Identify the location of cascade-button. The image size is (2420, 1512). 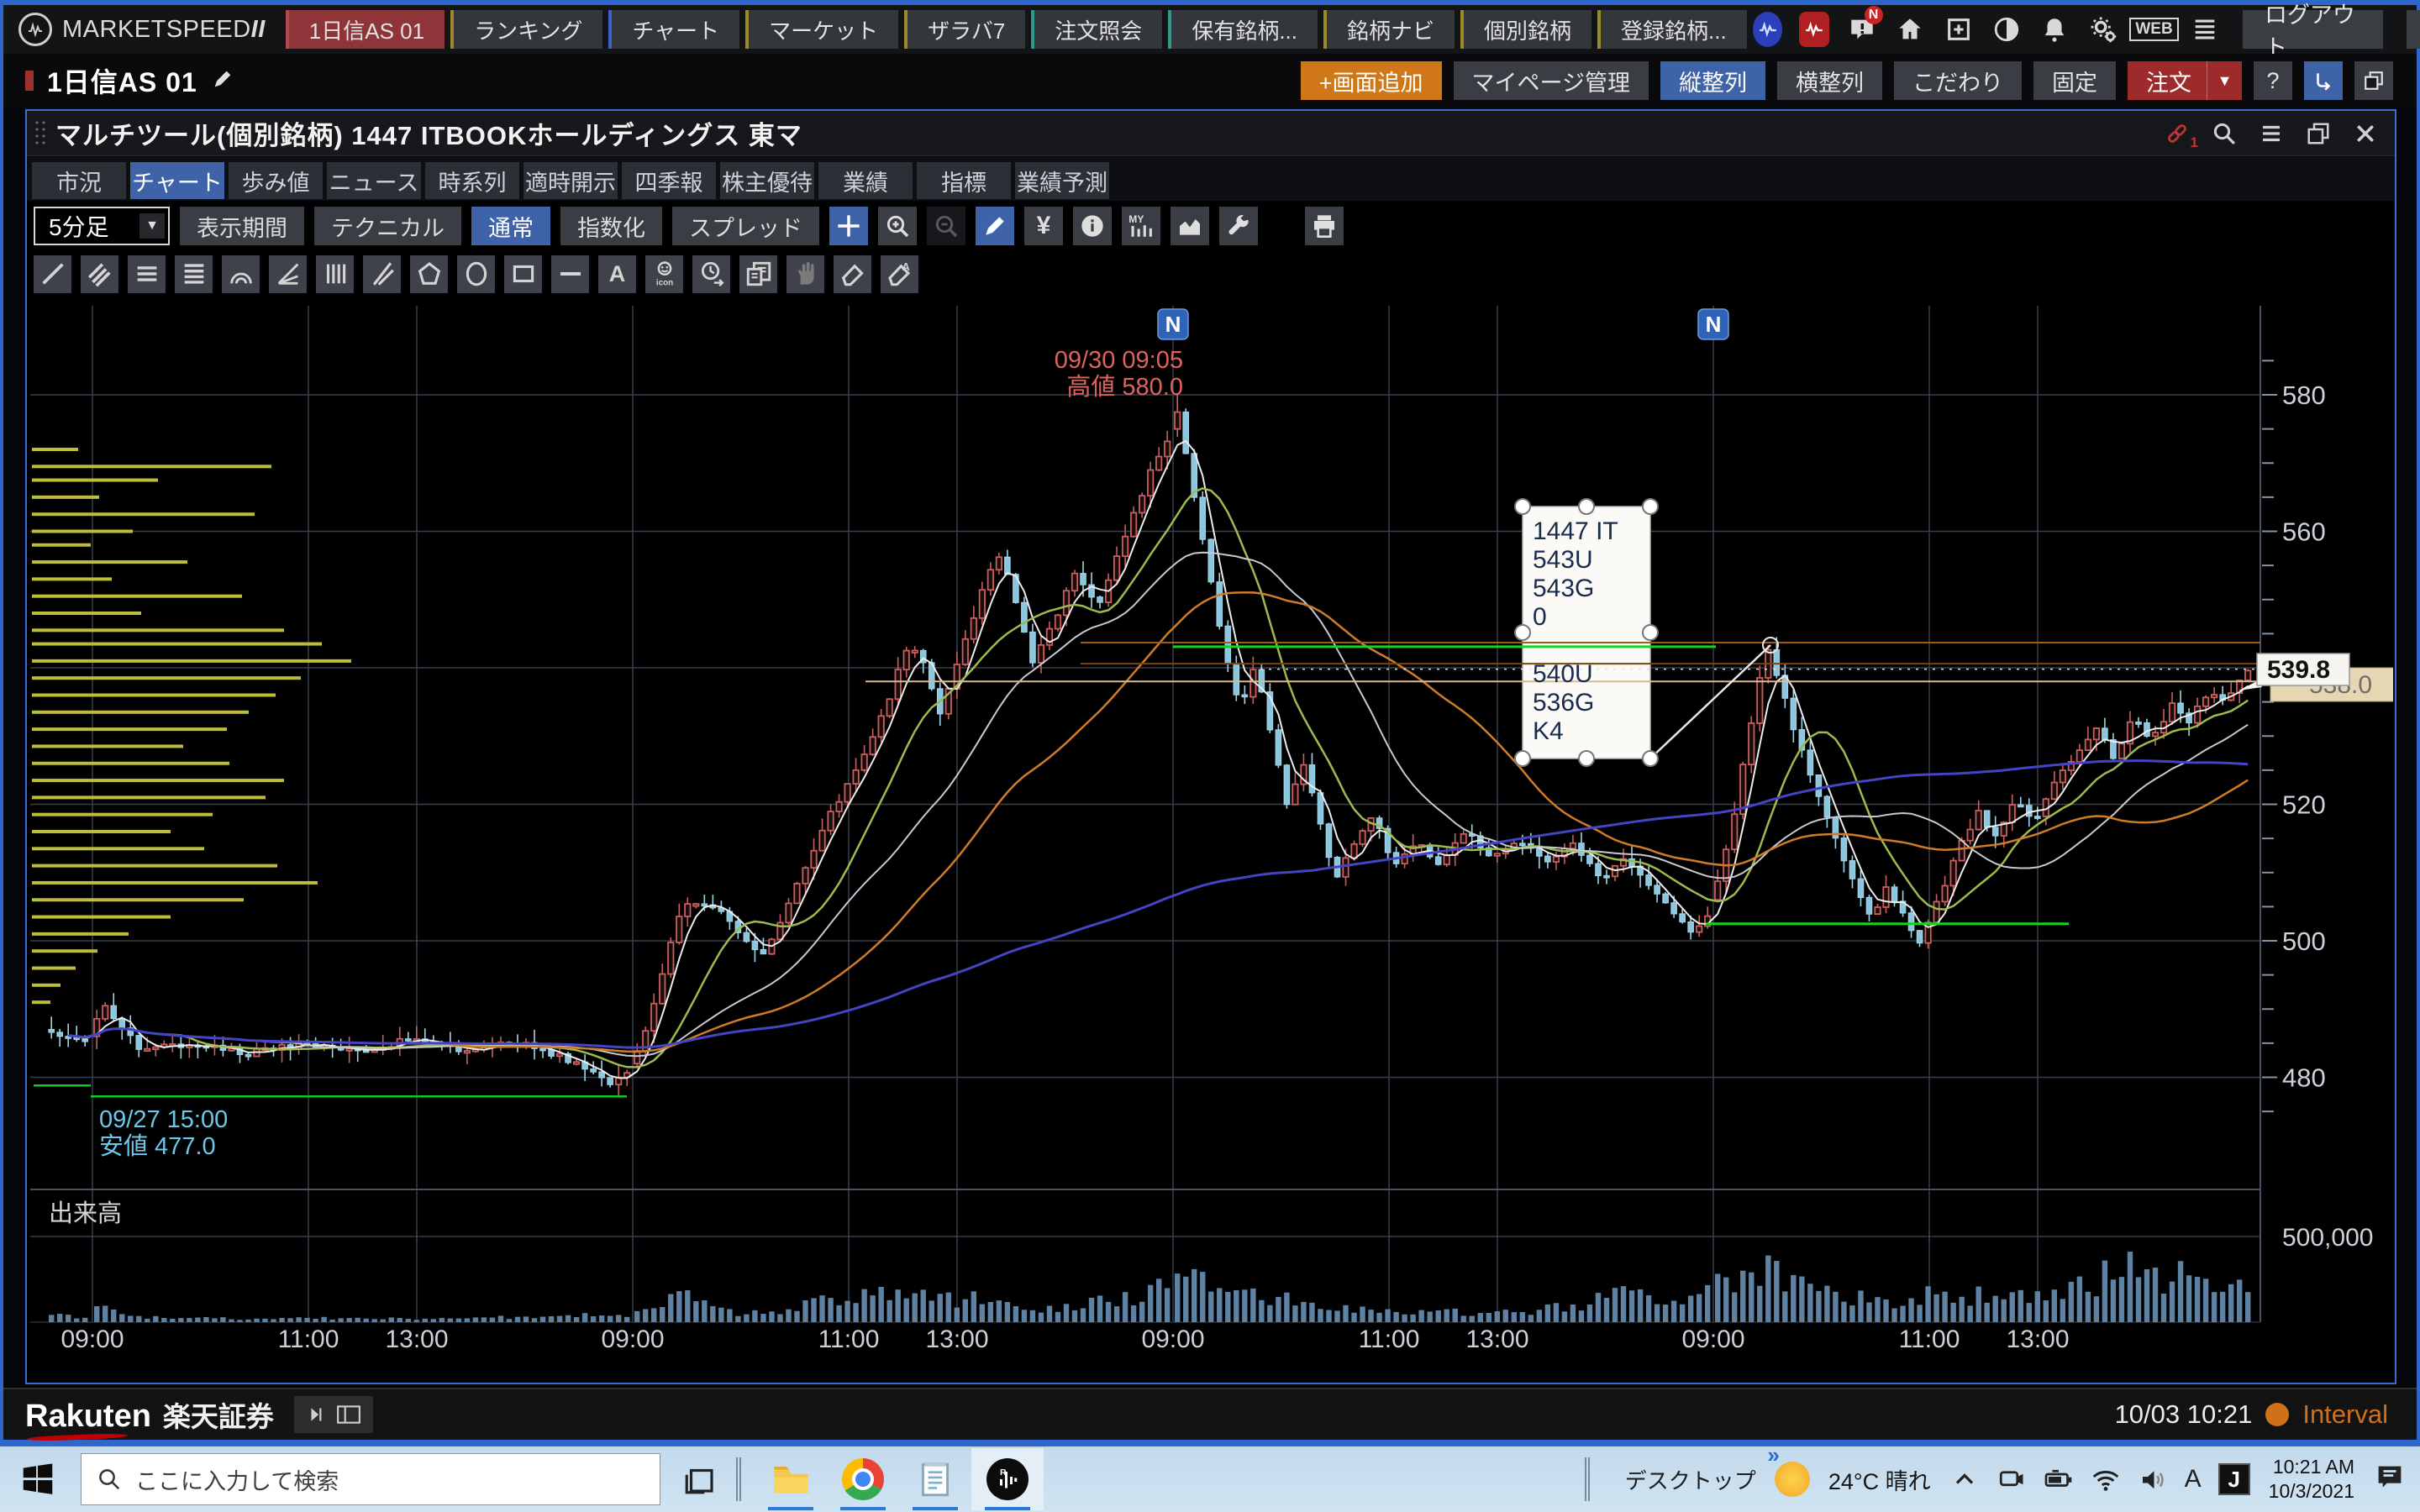
(2318, 133).